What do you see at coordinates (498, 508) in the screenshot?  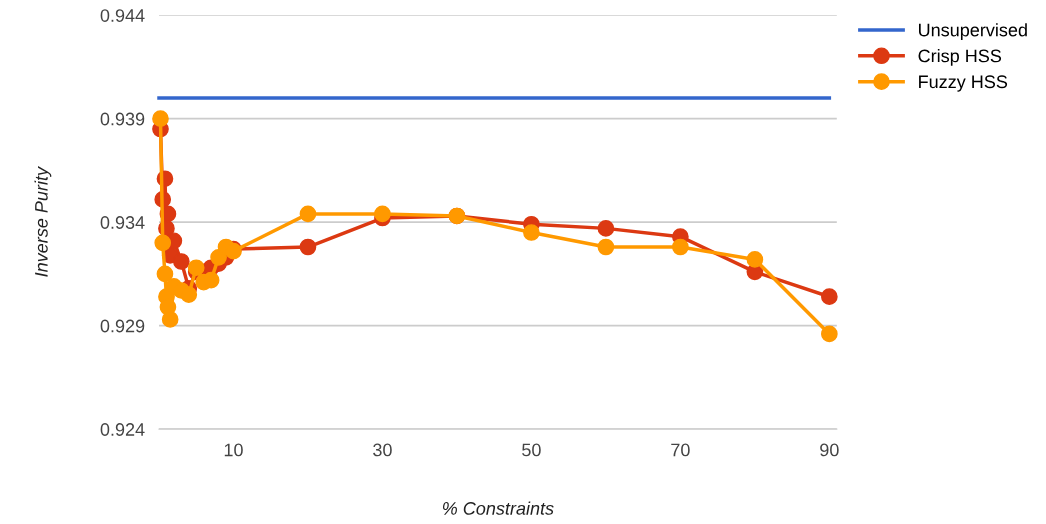 I see `x-axis-title: % Constraints` at bounding box center [498, 508].